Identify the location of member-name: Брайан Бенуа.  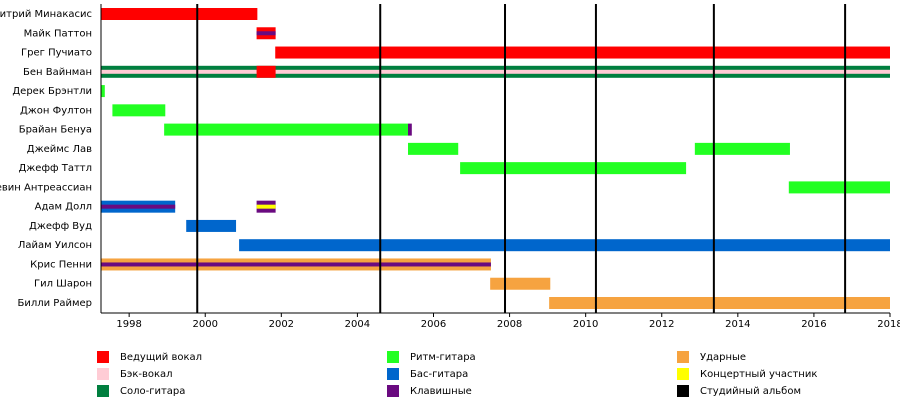
(55, 130).